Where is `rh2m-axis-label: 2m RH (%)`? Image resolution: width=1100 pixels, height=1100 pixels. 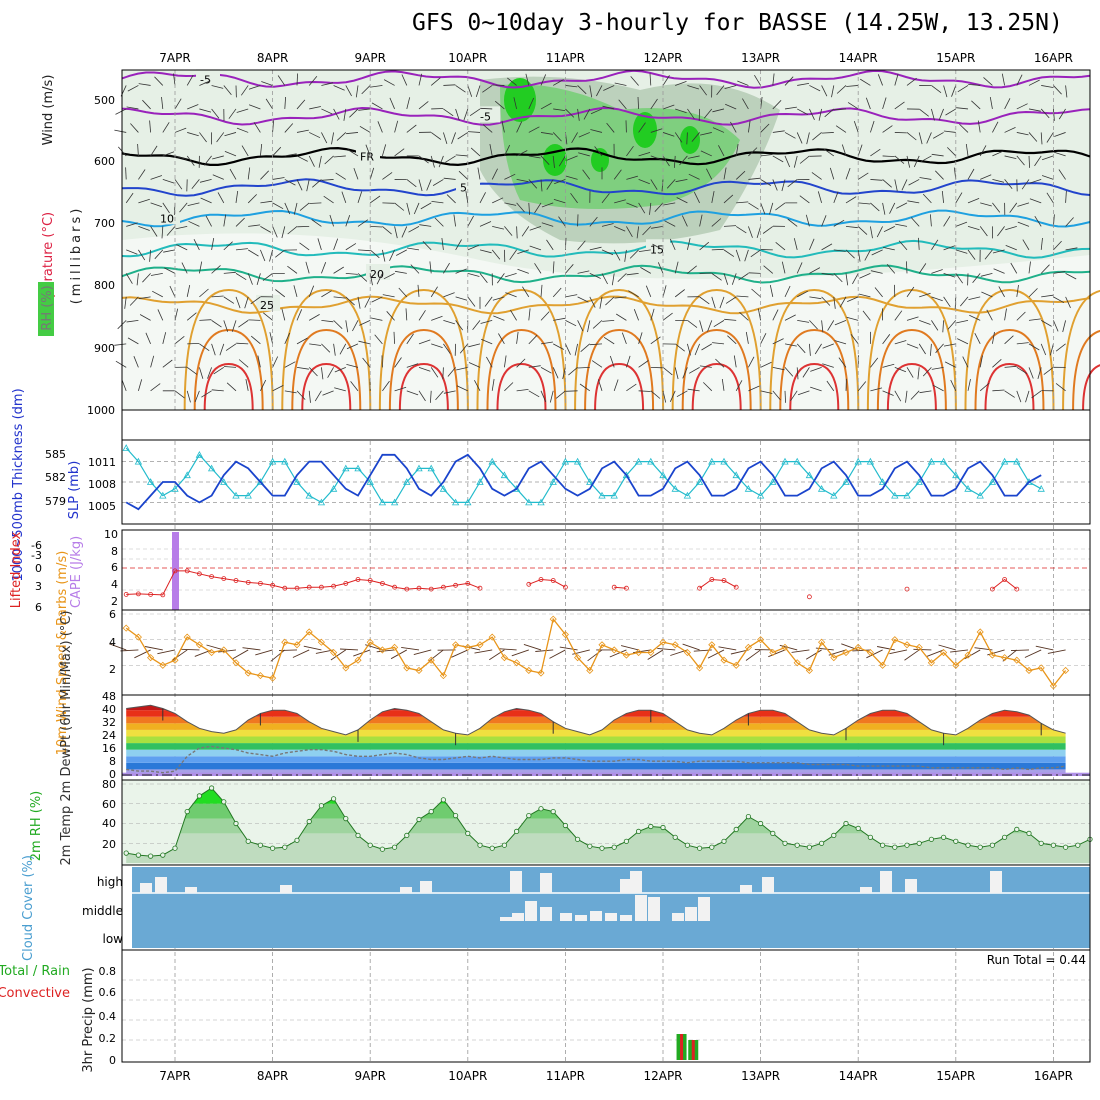
rh2m-axis-label: 2m RH (%) is located at coordinates (36, 826).